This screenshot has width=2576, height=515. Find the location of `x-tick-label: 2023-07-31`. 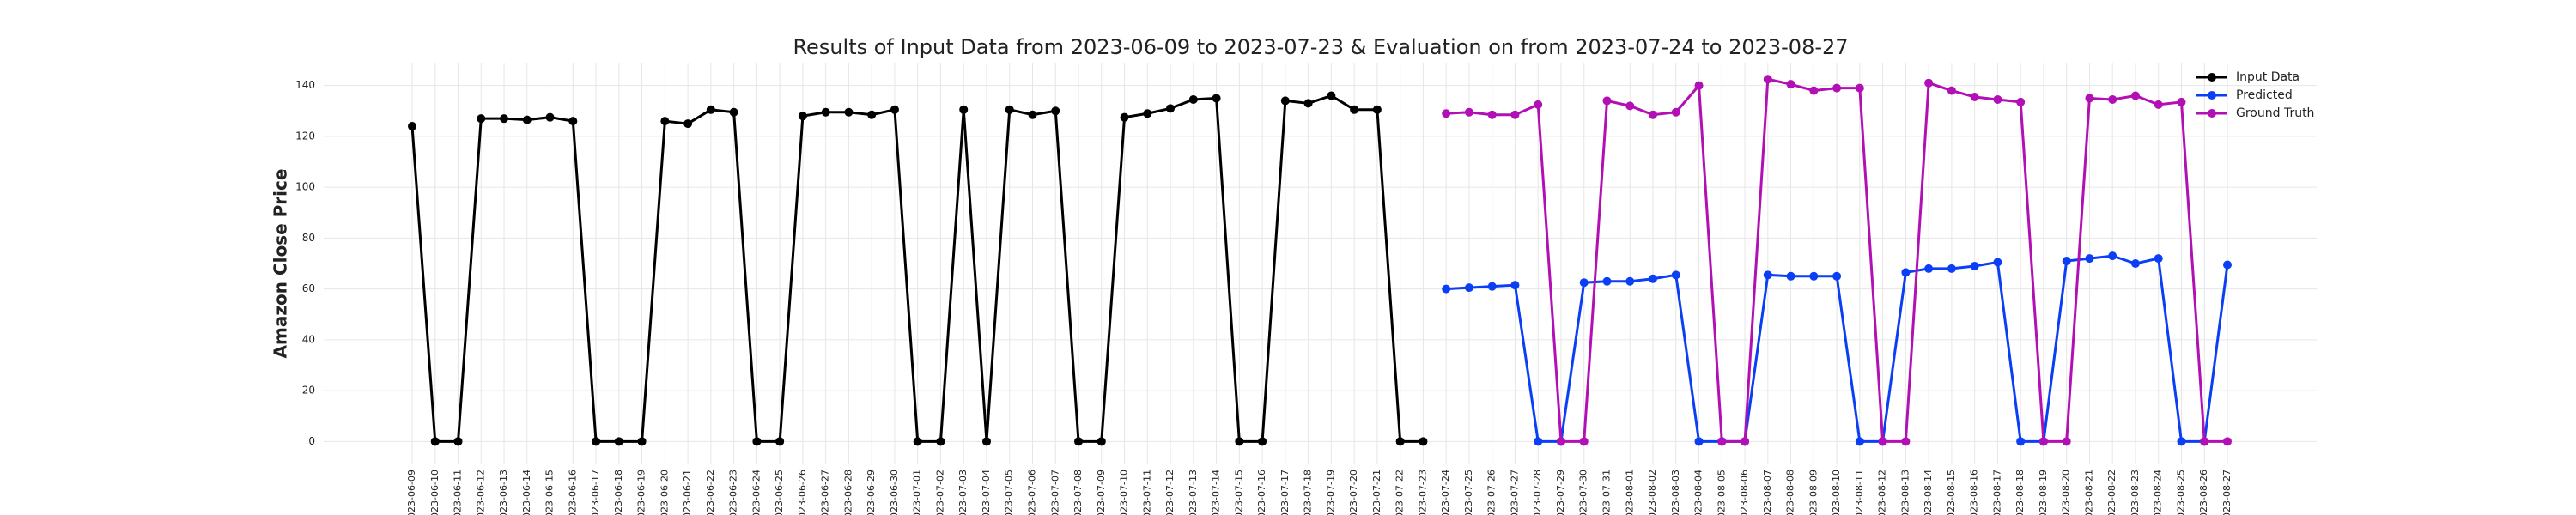

x-tick-label: 2023-07-31 is located at coordinates (1606, 492).